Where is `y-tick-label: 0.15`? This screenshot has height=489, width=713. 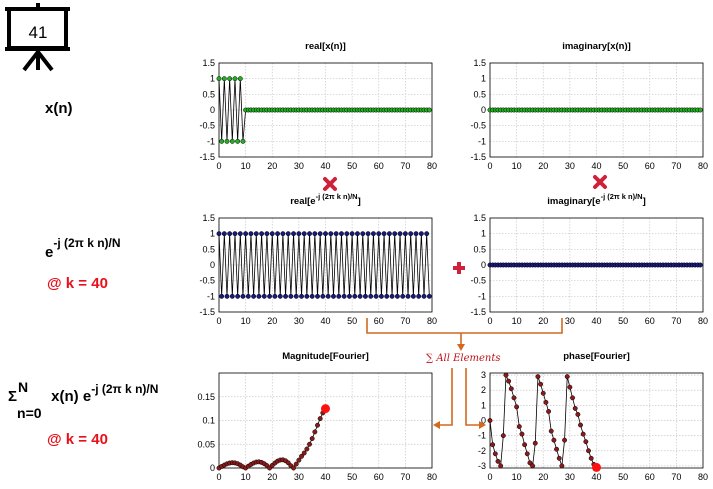
y-tick-label: 0.15 is located at coordinates (206, 397).